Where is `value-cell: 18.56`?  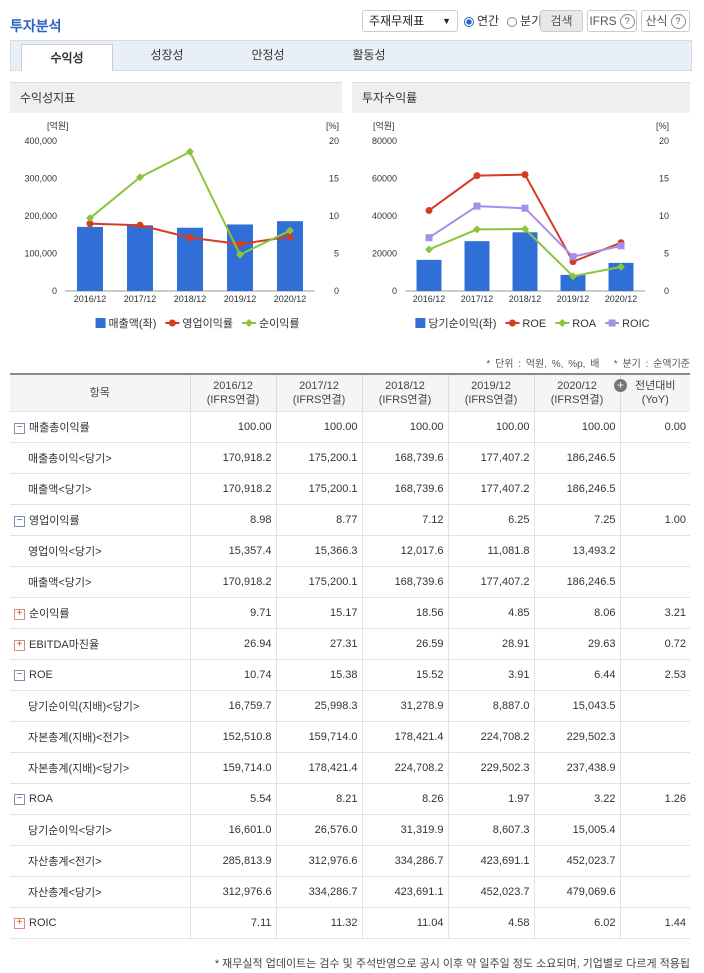
value-cell: 18.56 is located at coordinates (404, 613).